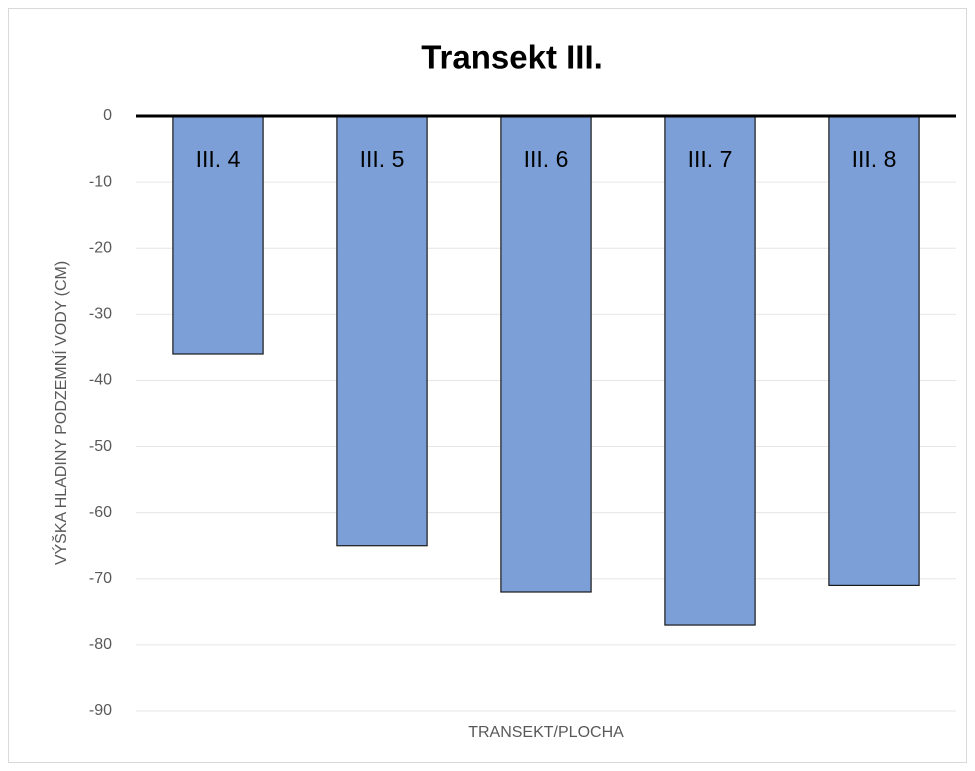  What do you see at coordinates (107, 115) in the screenshot?
I see `y-tick-label: 0` at bounding box center [107, 115].